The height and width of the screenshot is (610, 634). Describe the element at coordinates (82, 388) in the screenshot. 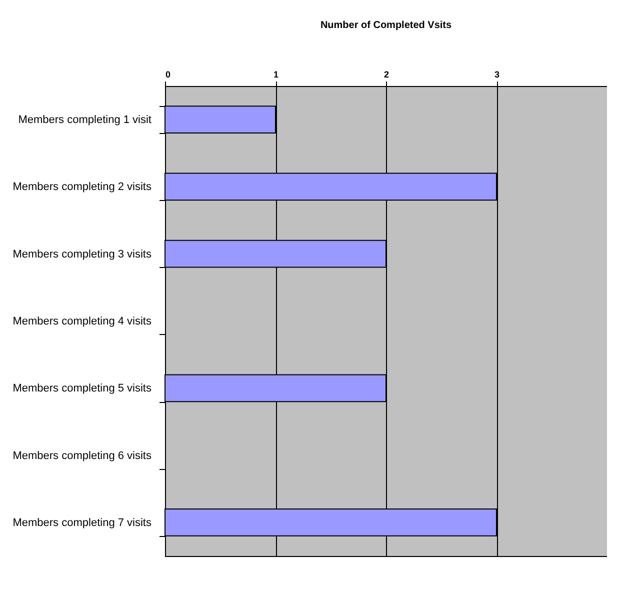

I see `y-tick-label: Members completing 5 visits` at that location.